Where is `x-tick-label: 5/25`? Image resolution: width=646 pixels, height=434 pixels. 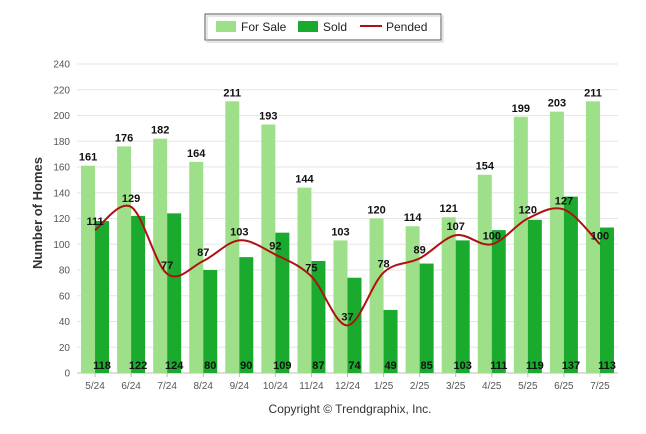
x-tick-label: 5/25 is located at coordinates (528, 386).